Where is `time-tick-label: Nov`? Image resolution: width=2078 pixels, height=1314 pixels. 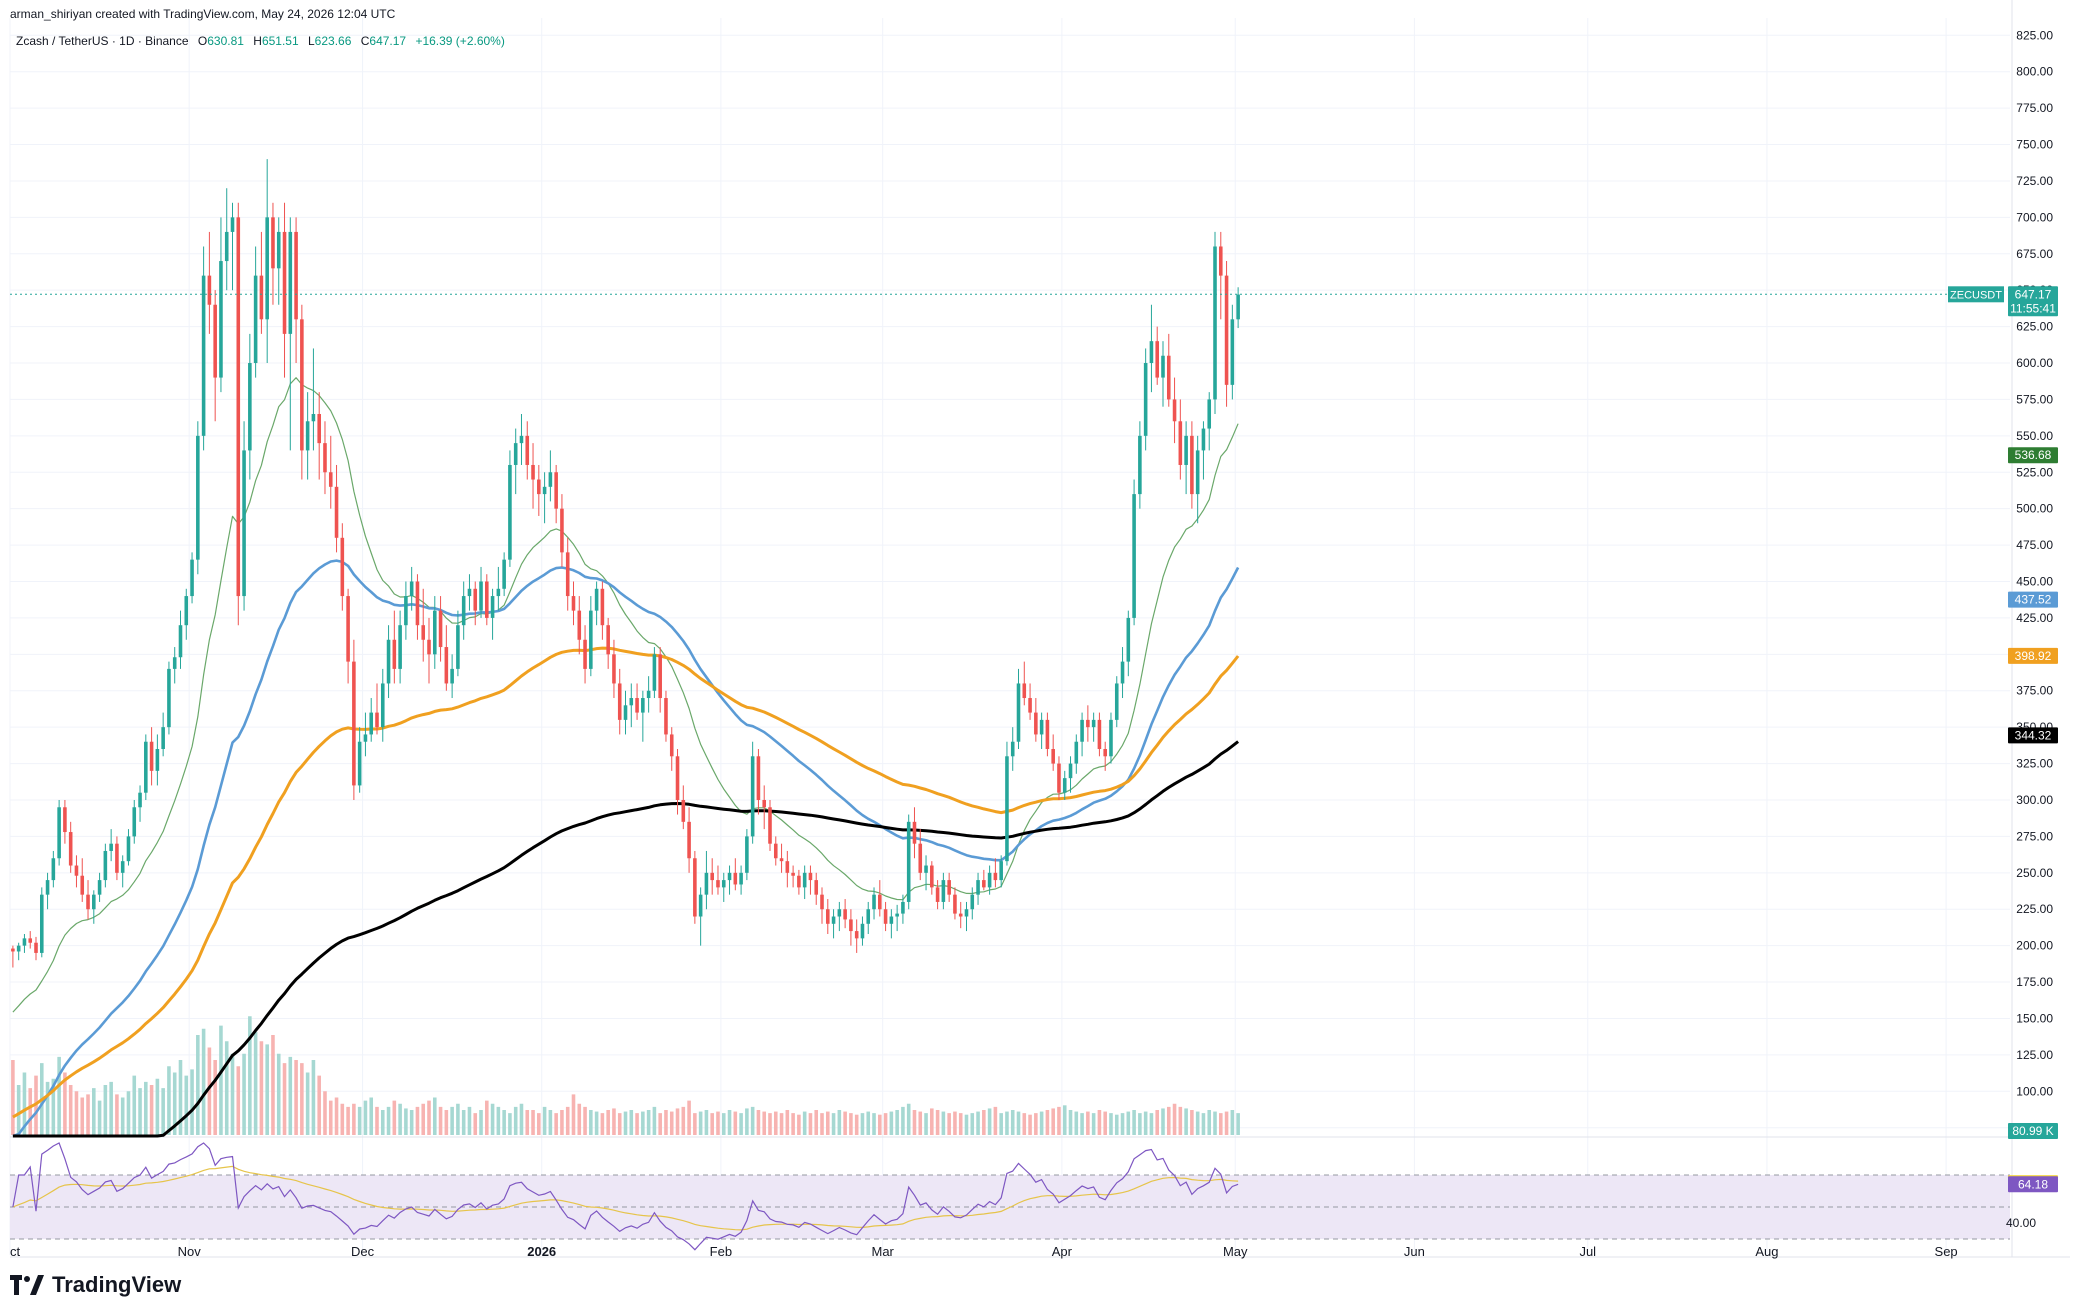
time-tick-label: Nov is located at coordinates (190, 1251).